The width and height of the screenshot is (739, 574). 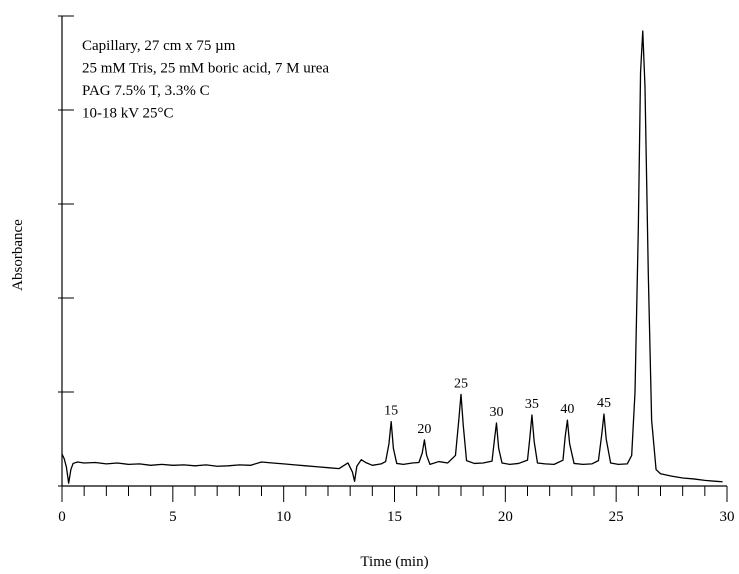 What do you see at coordinates (18, 255) in the screenshot?
I see `y-axis-label: Absorbance` at bounding box center [18, 255].